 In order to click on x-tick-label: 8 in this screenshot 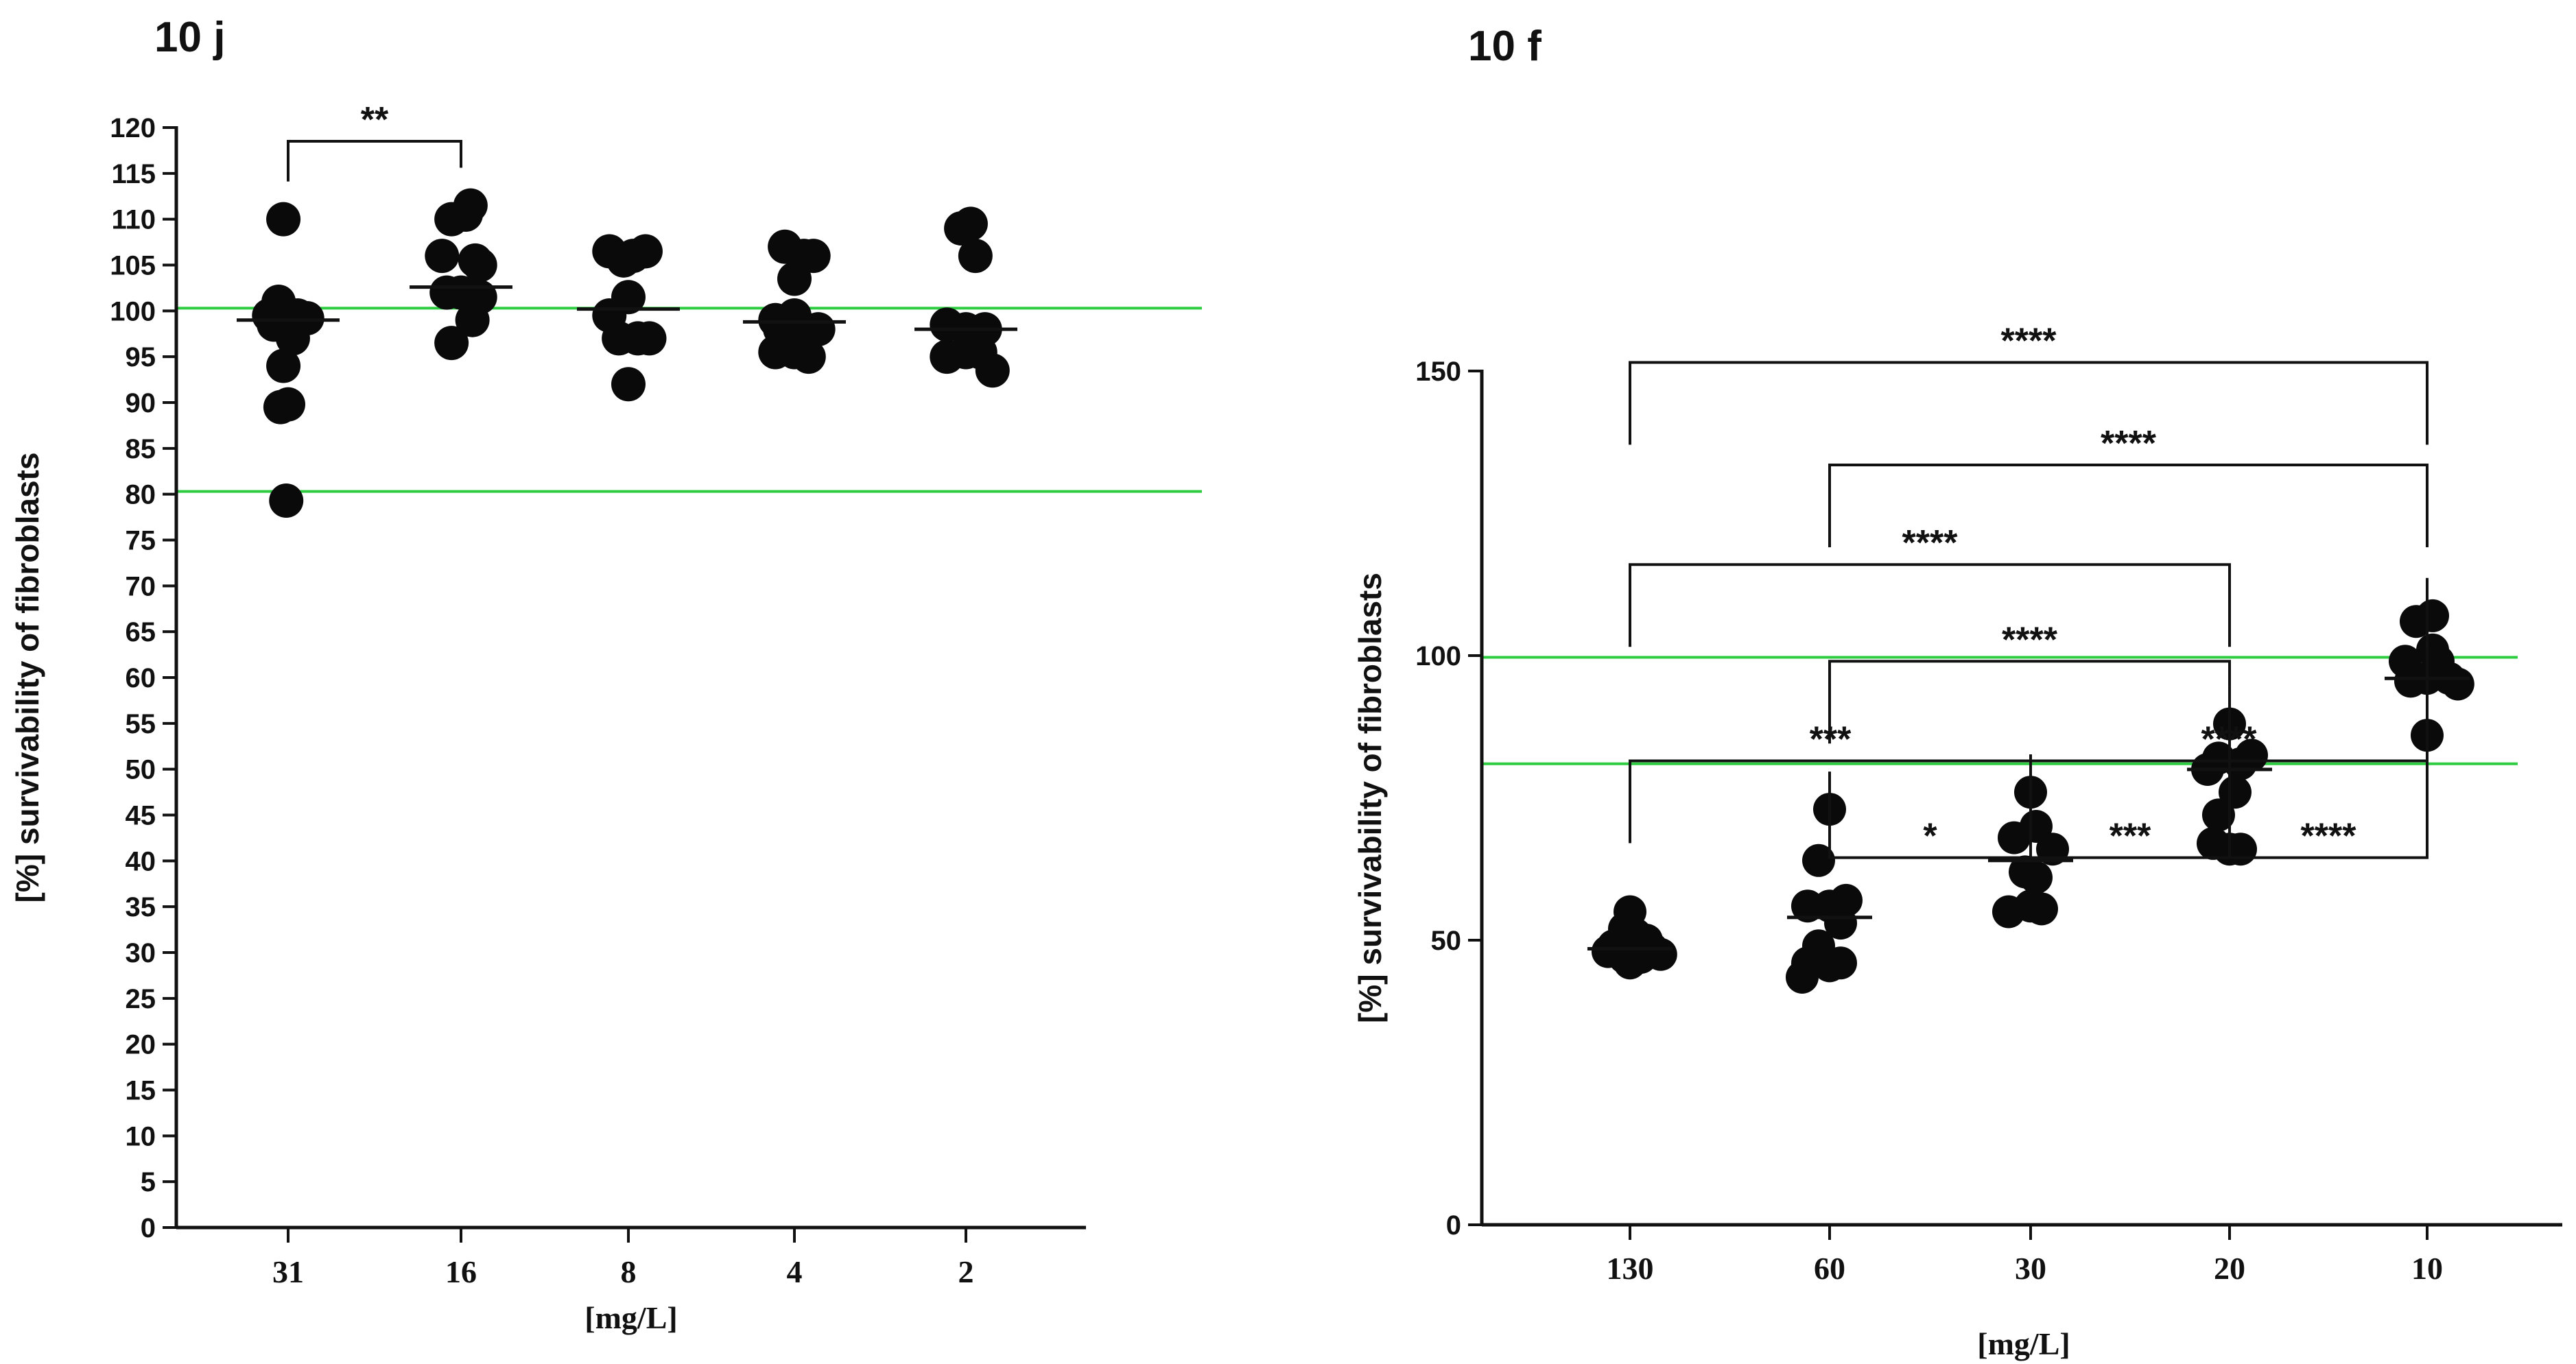, I will do `click(629, 1271)`.